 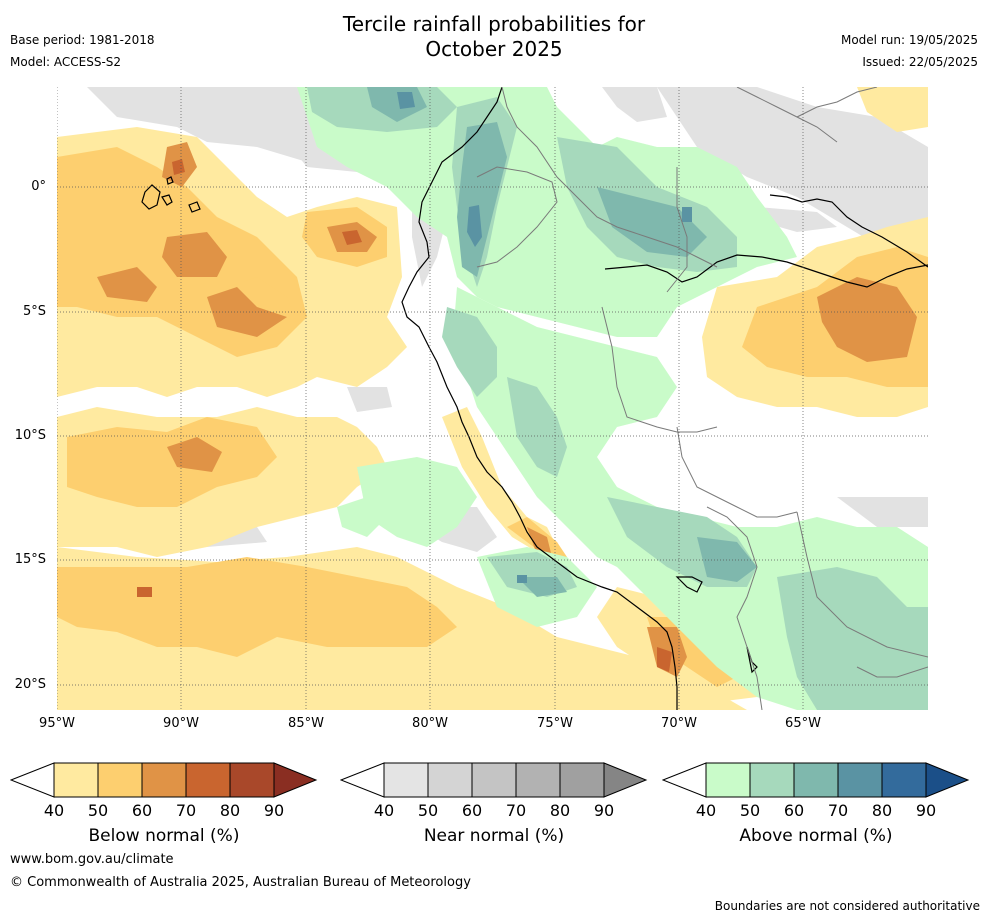 What do you see at coordinates (171, 194) in the screenshot?
I see `galapagos-islands` at bounding box center [171, 194].